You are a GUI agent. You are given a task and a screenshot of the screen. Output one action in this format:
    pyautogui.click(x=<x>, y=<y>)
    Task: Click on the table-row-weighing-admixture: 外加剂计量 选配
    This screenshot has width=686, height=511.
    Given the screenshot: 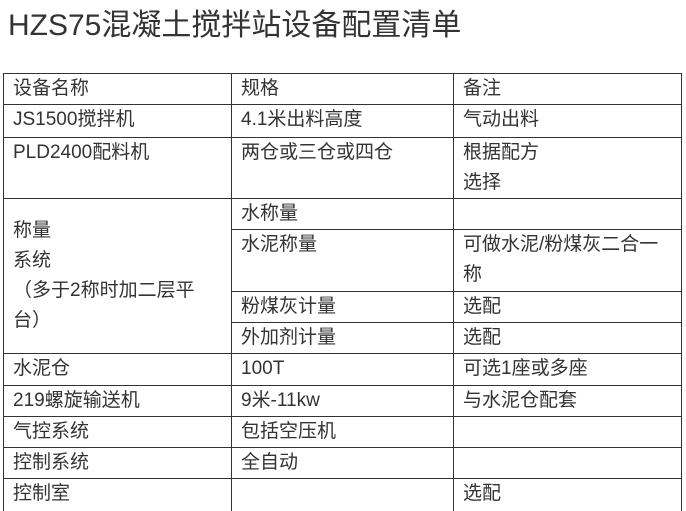 What is the action you would take?
    pyautogui.click(x=343, y=338)
    